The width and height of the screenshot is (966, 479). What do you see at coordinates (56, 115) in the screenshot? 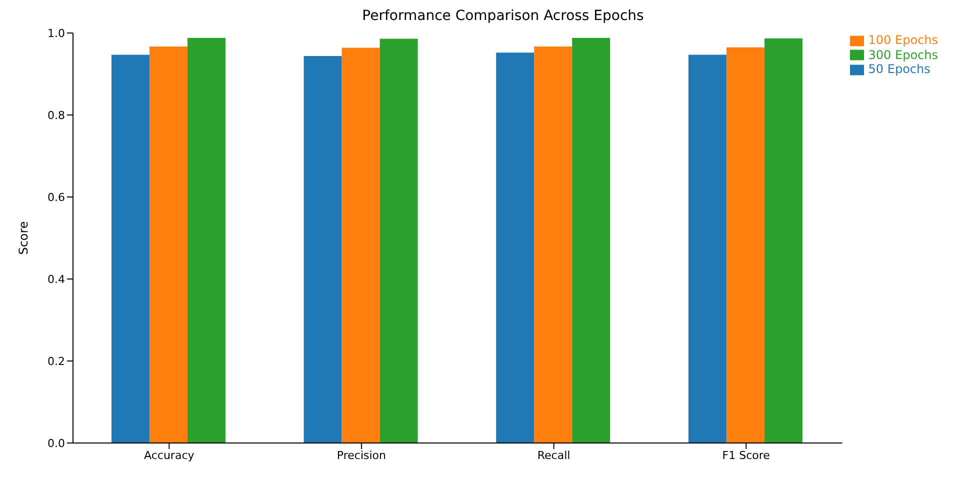
I see `y-tick-label: 0.8` at bounding box center [56, 115].